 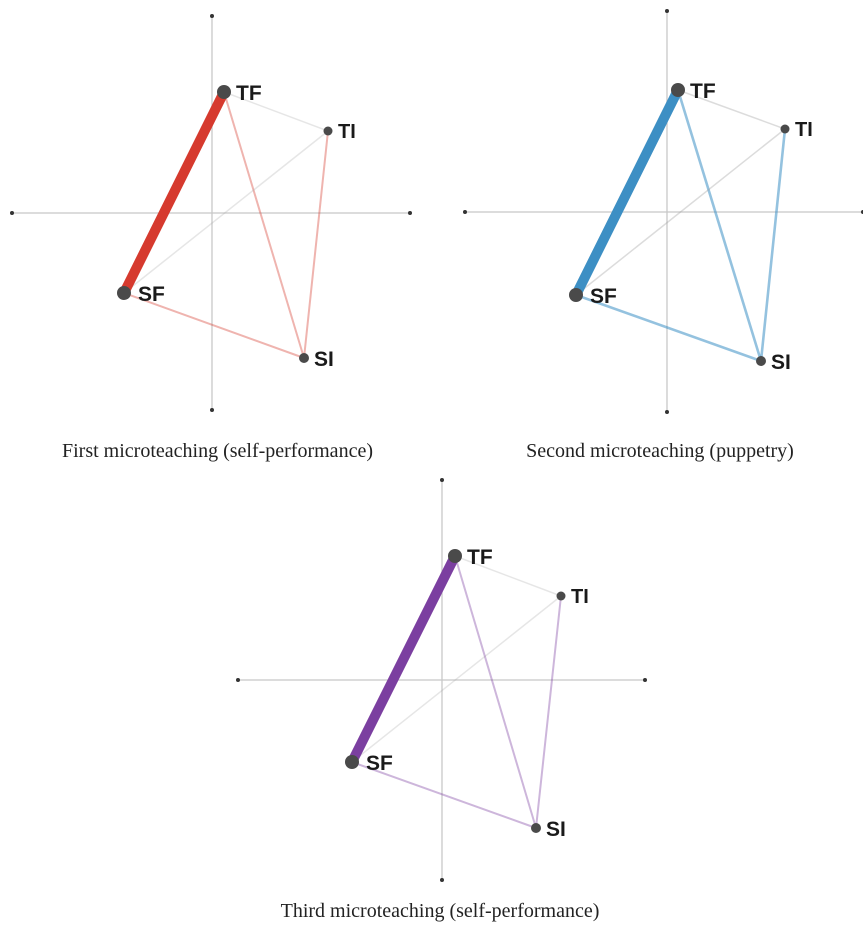 What do you see at coordinates (660, 451) in the screenshot?
I see `caption-second: Second microteaching (puppetry)` at bounding box center [660, 451].